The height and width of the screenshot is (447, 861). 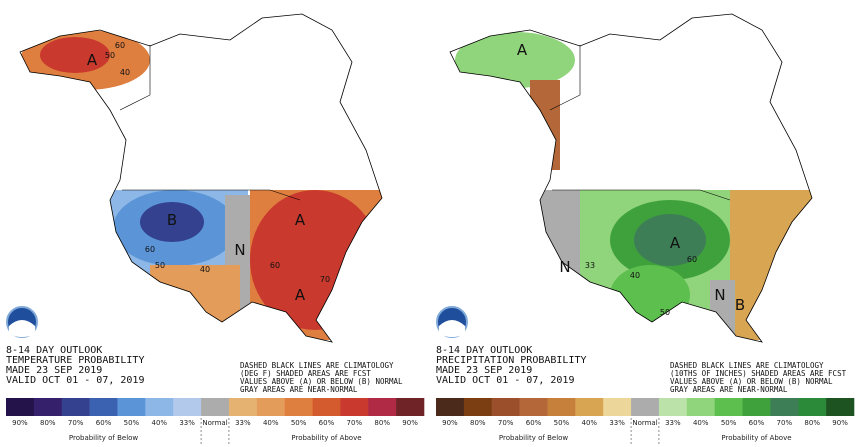 I want to click on title-line: TEMPERATURE PROBABILITY, so click(x=75, y=360).